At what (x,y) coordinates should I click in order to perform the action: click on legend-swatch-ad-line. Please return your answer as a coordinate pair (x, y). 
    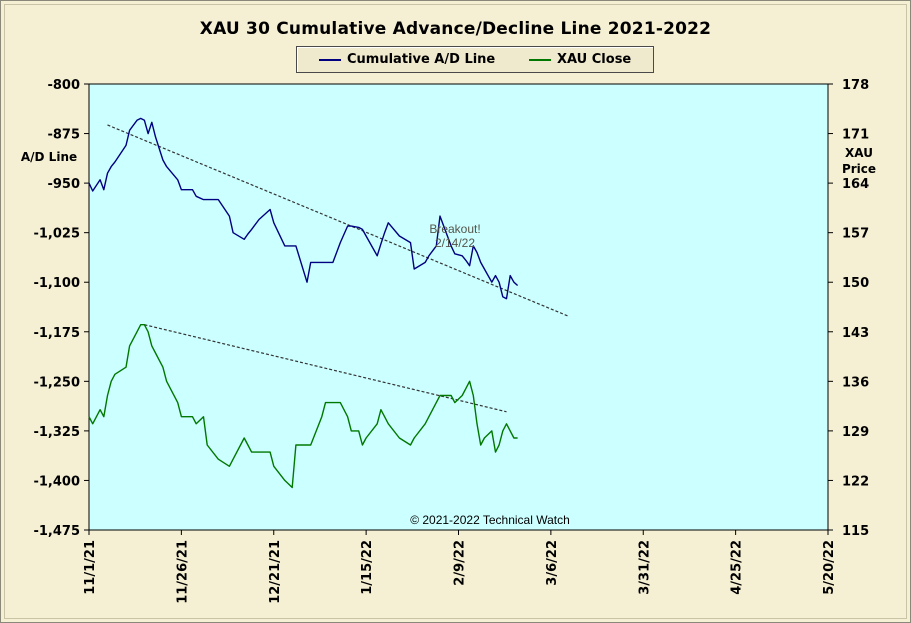
    Looking at the image, I should click on (330, 60).